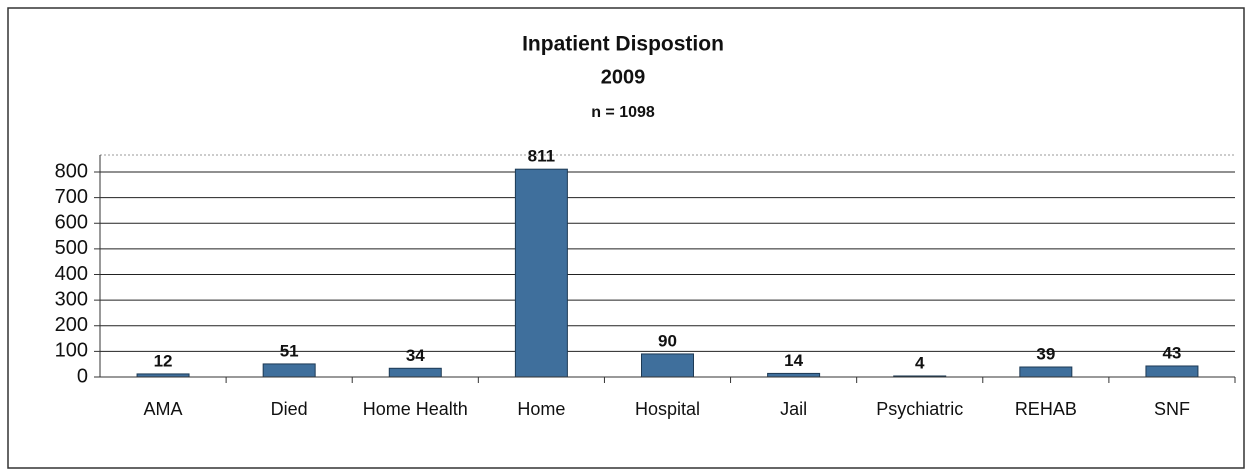 This screenshot has height=470, width=1246. What do you see at coordinates (1045, 353) in the screenshot?
I see `data-label: 39` at bounding box center [1045, 353].